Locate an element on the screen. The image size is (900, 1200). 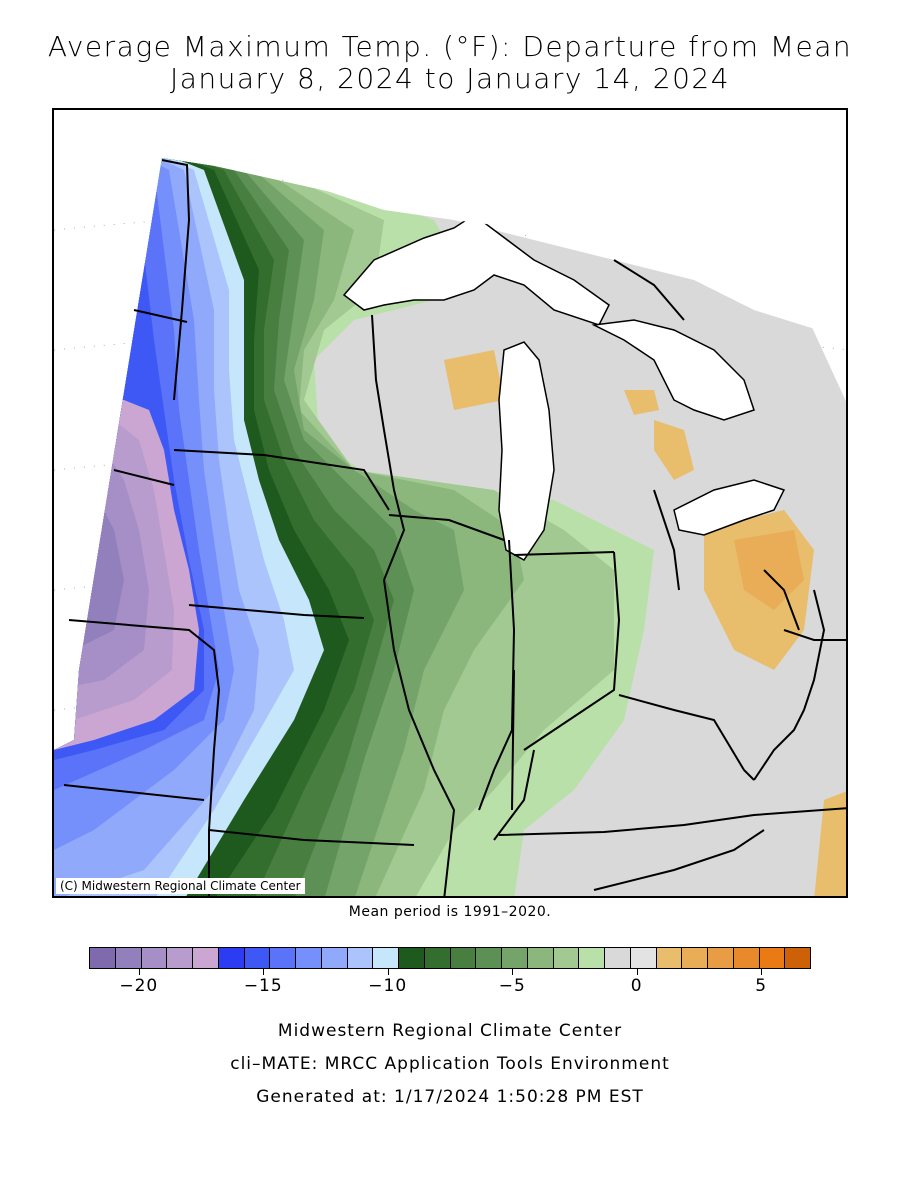
color-legend-bar is located at coordinates (450, 958).